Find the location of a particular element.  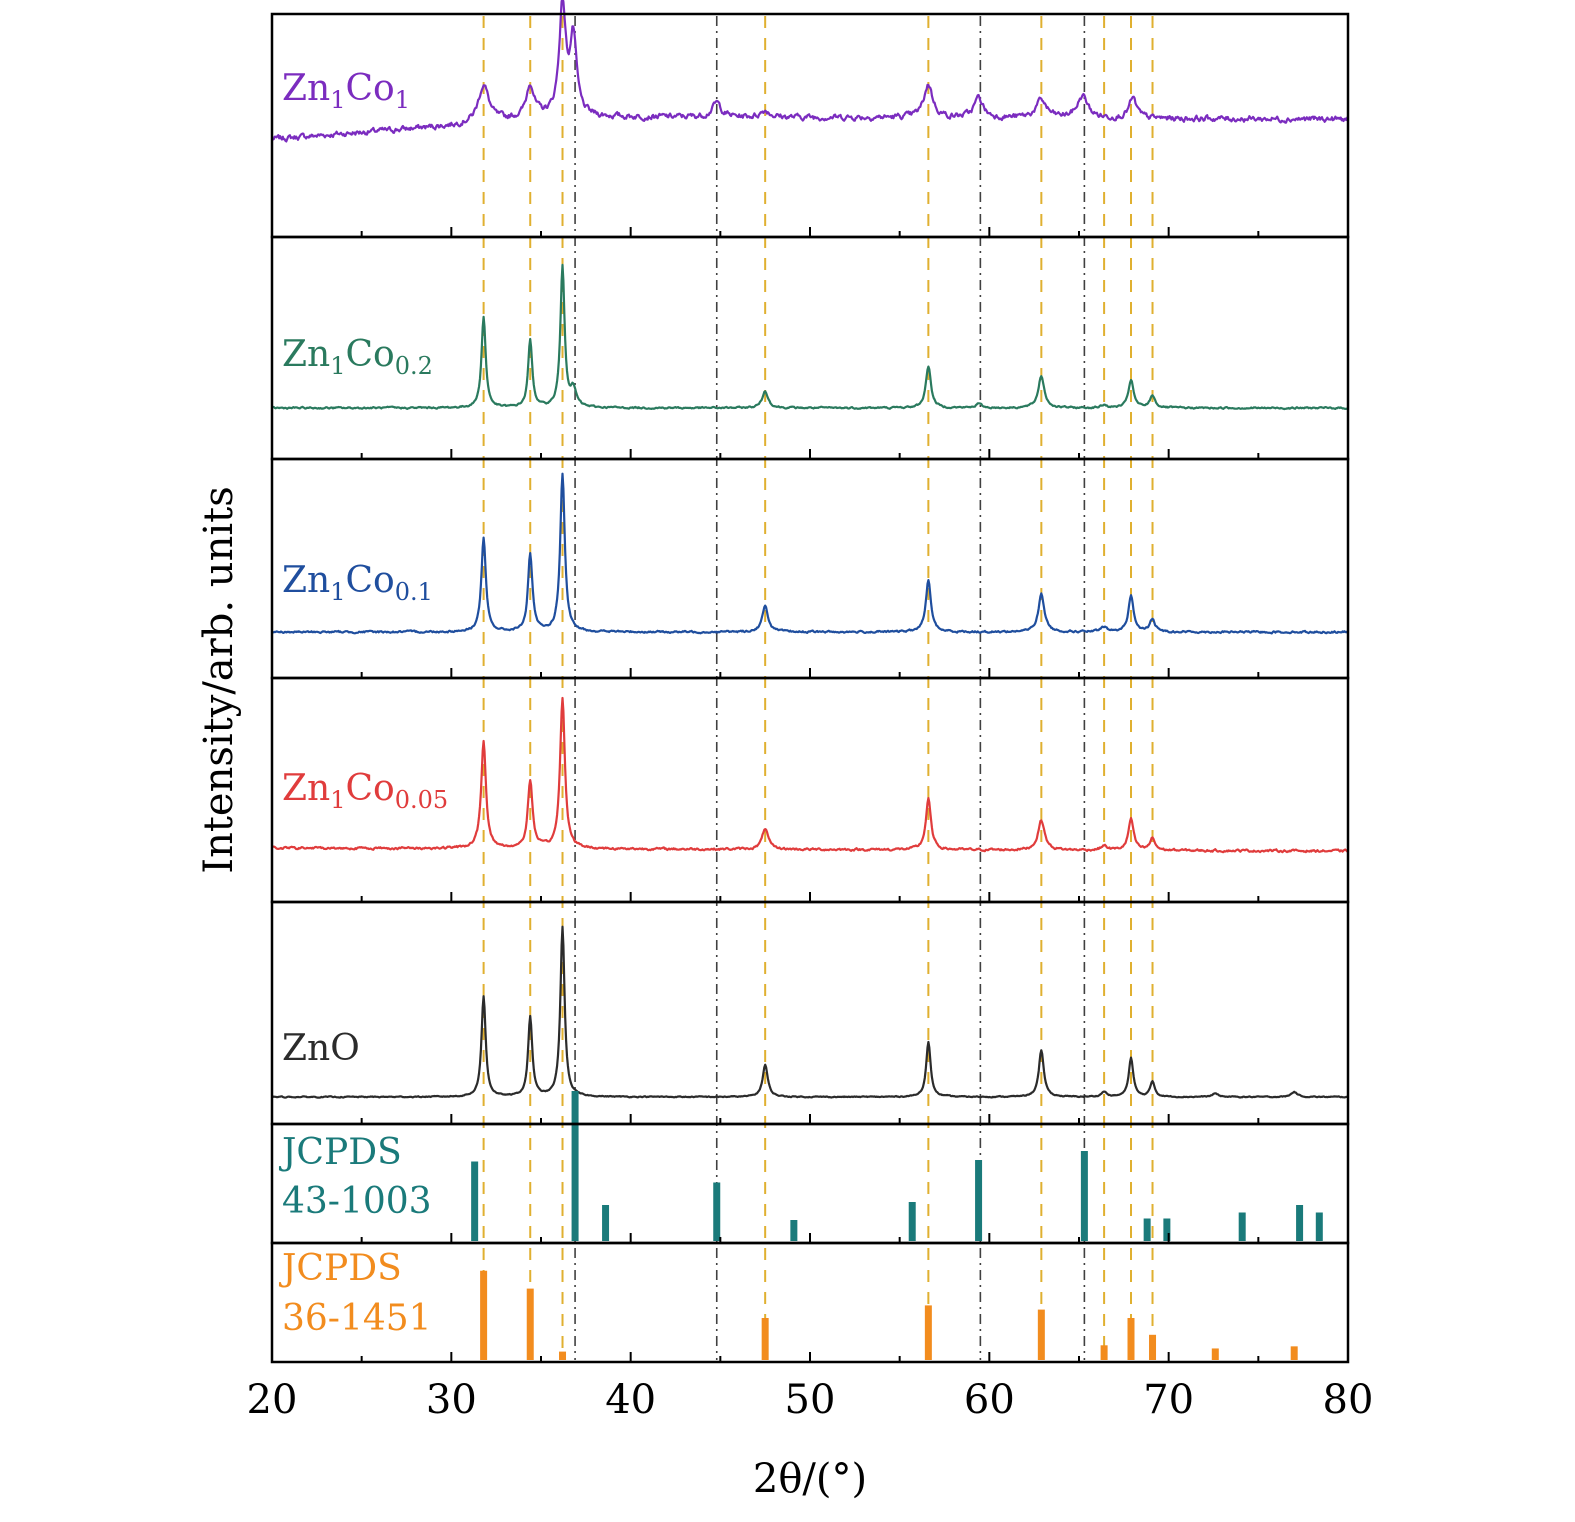

series-label-Zn1Co1: Zn1Co1 is located at coordinates (346, 91).